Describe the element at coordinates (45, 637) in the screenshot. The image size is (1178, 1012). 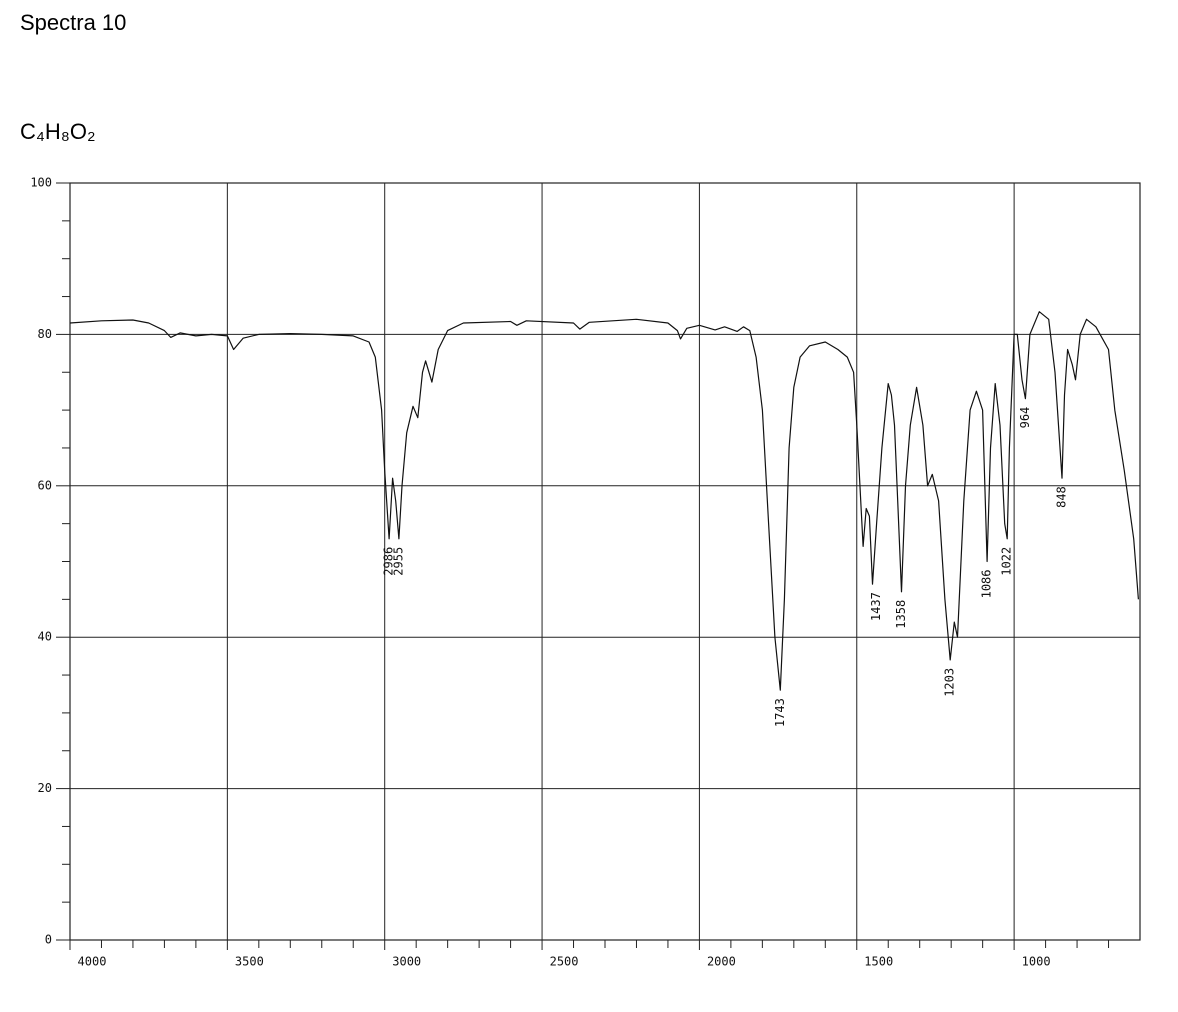
I see `y-tick-label: 40` at that location.